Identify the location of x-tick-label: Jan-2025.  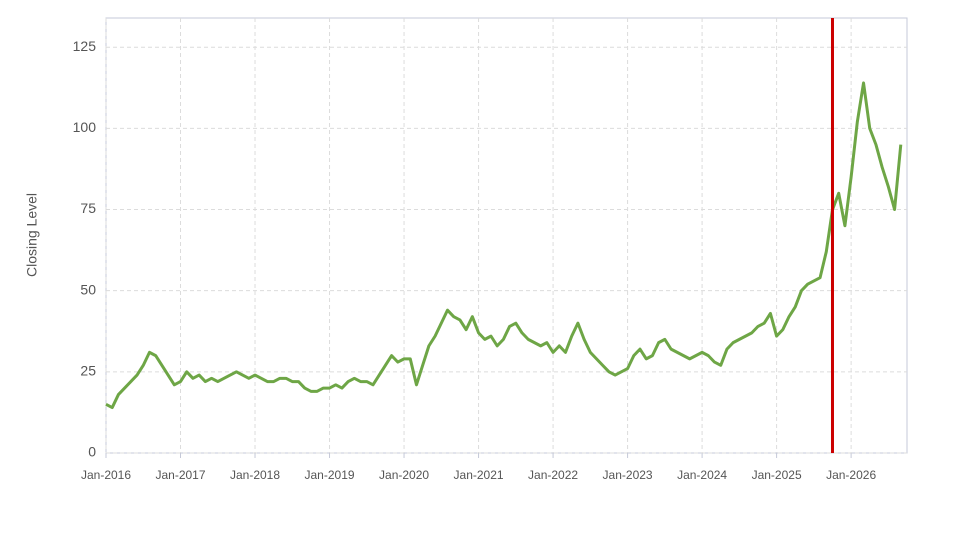
(777, 475).